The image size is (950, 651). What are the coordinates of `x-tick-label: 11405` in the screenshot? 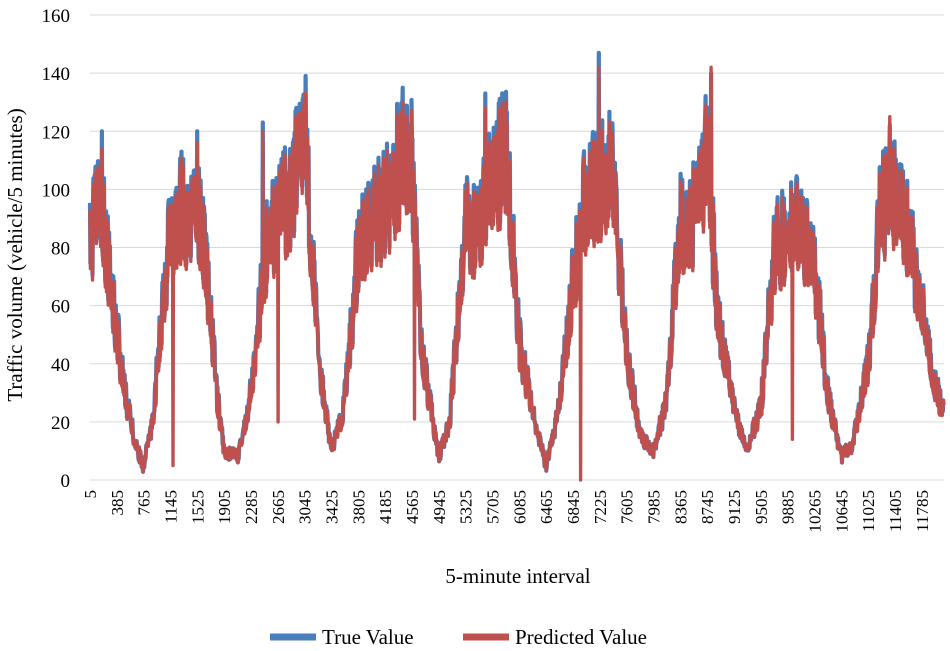 It's located at (895, 511).